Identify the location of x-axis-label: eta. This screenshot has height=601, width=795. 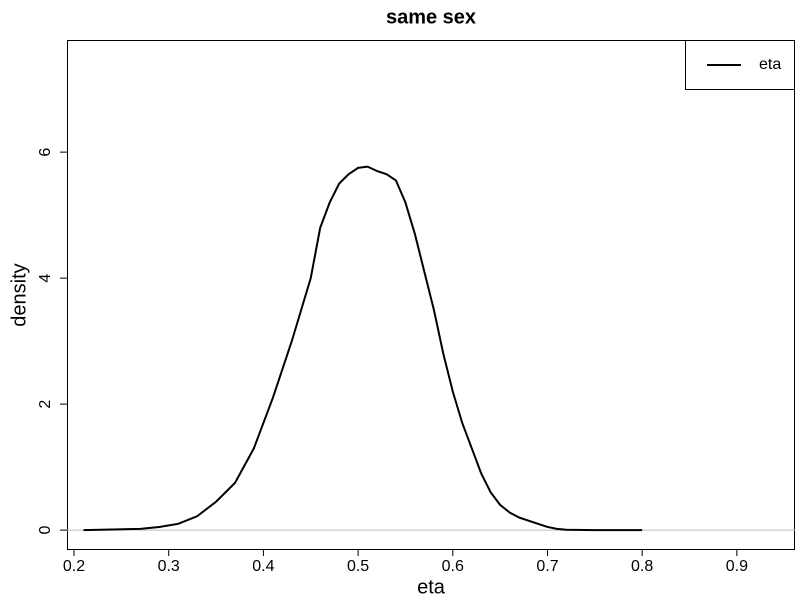
(431, 587).